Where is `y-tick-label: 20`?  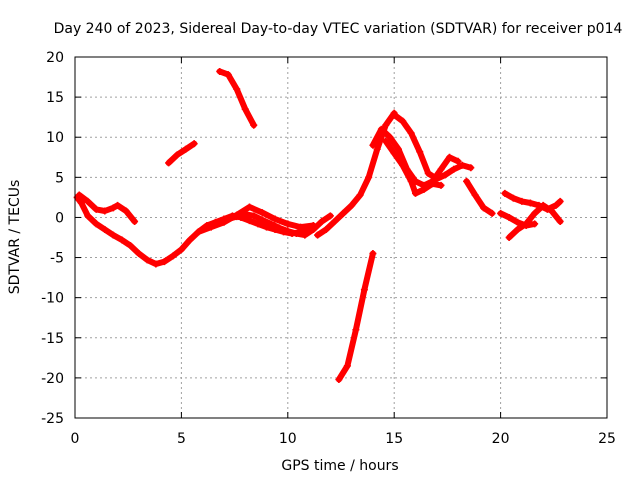 y-tick-label: 20 is located at coordinates (55, 58).